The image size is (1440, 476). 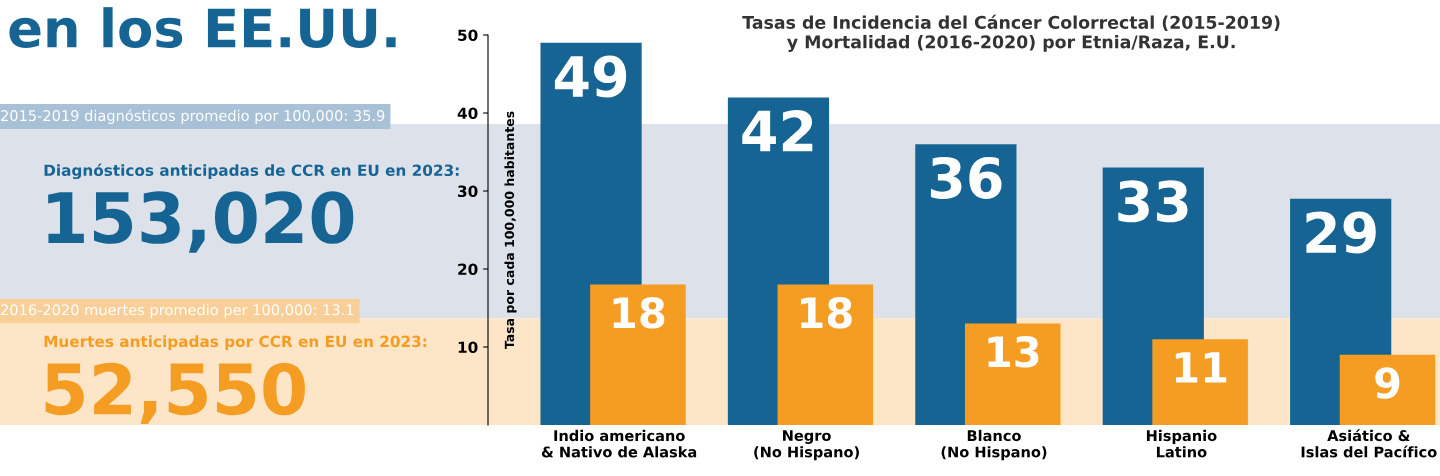 What do you see at coordinates (177, 311) in the screenshot?
I see `band-label: 2016-2020 muertes promedio per 100,000: 13.1` at bounding box center [177, 311].